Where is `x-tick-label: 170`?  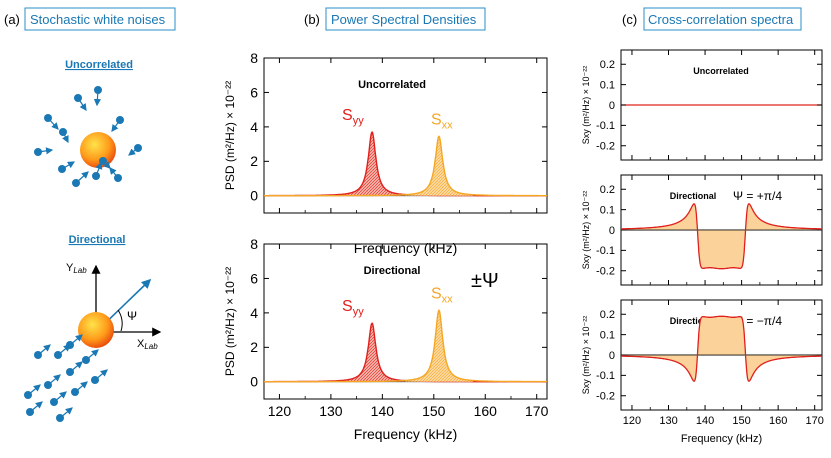 x-tick-label: 170 is located at coordinates (537, 411).